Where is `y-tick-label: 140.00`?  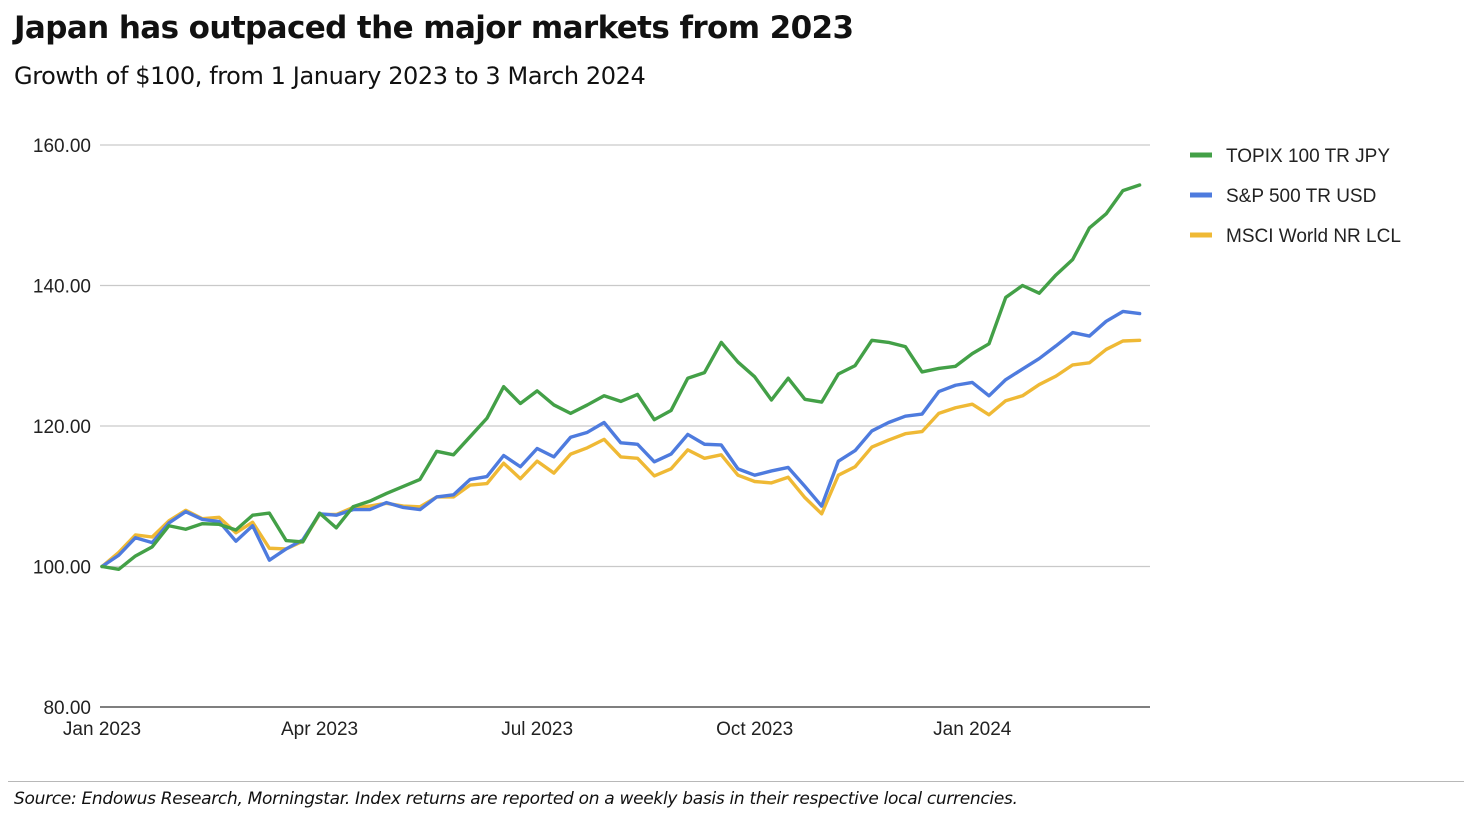 y-tick-label: 140.00 is located at coordinates (62, 287).